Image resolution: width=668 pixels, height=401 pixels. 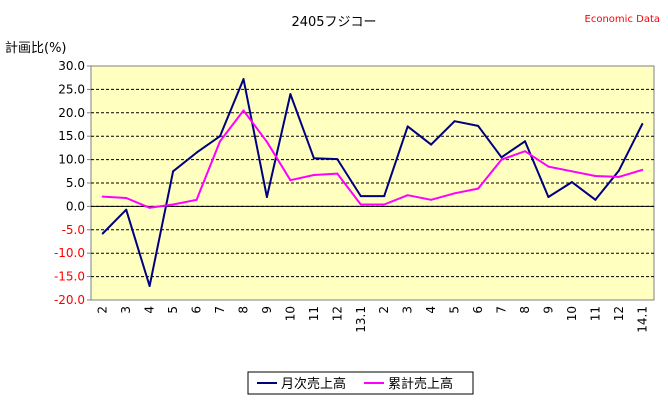 What do you see at coordinates (420, 384) in the screenshot?
I see `legend-label-cumulative: 累計売上高` at bounding box center [420, 384].